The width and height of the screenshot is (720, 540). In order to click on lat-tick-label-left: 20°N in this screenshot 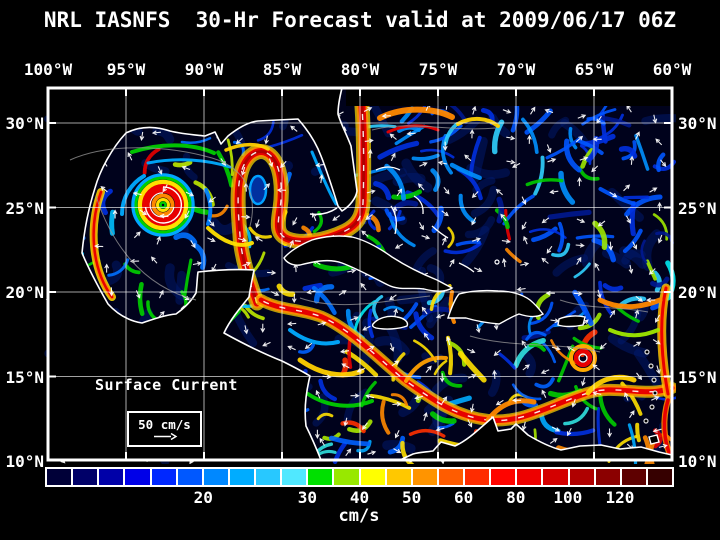, I will do `click(24, 292)`.